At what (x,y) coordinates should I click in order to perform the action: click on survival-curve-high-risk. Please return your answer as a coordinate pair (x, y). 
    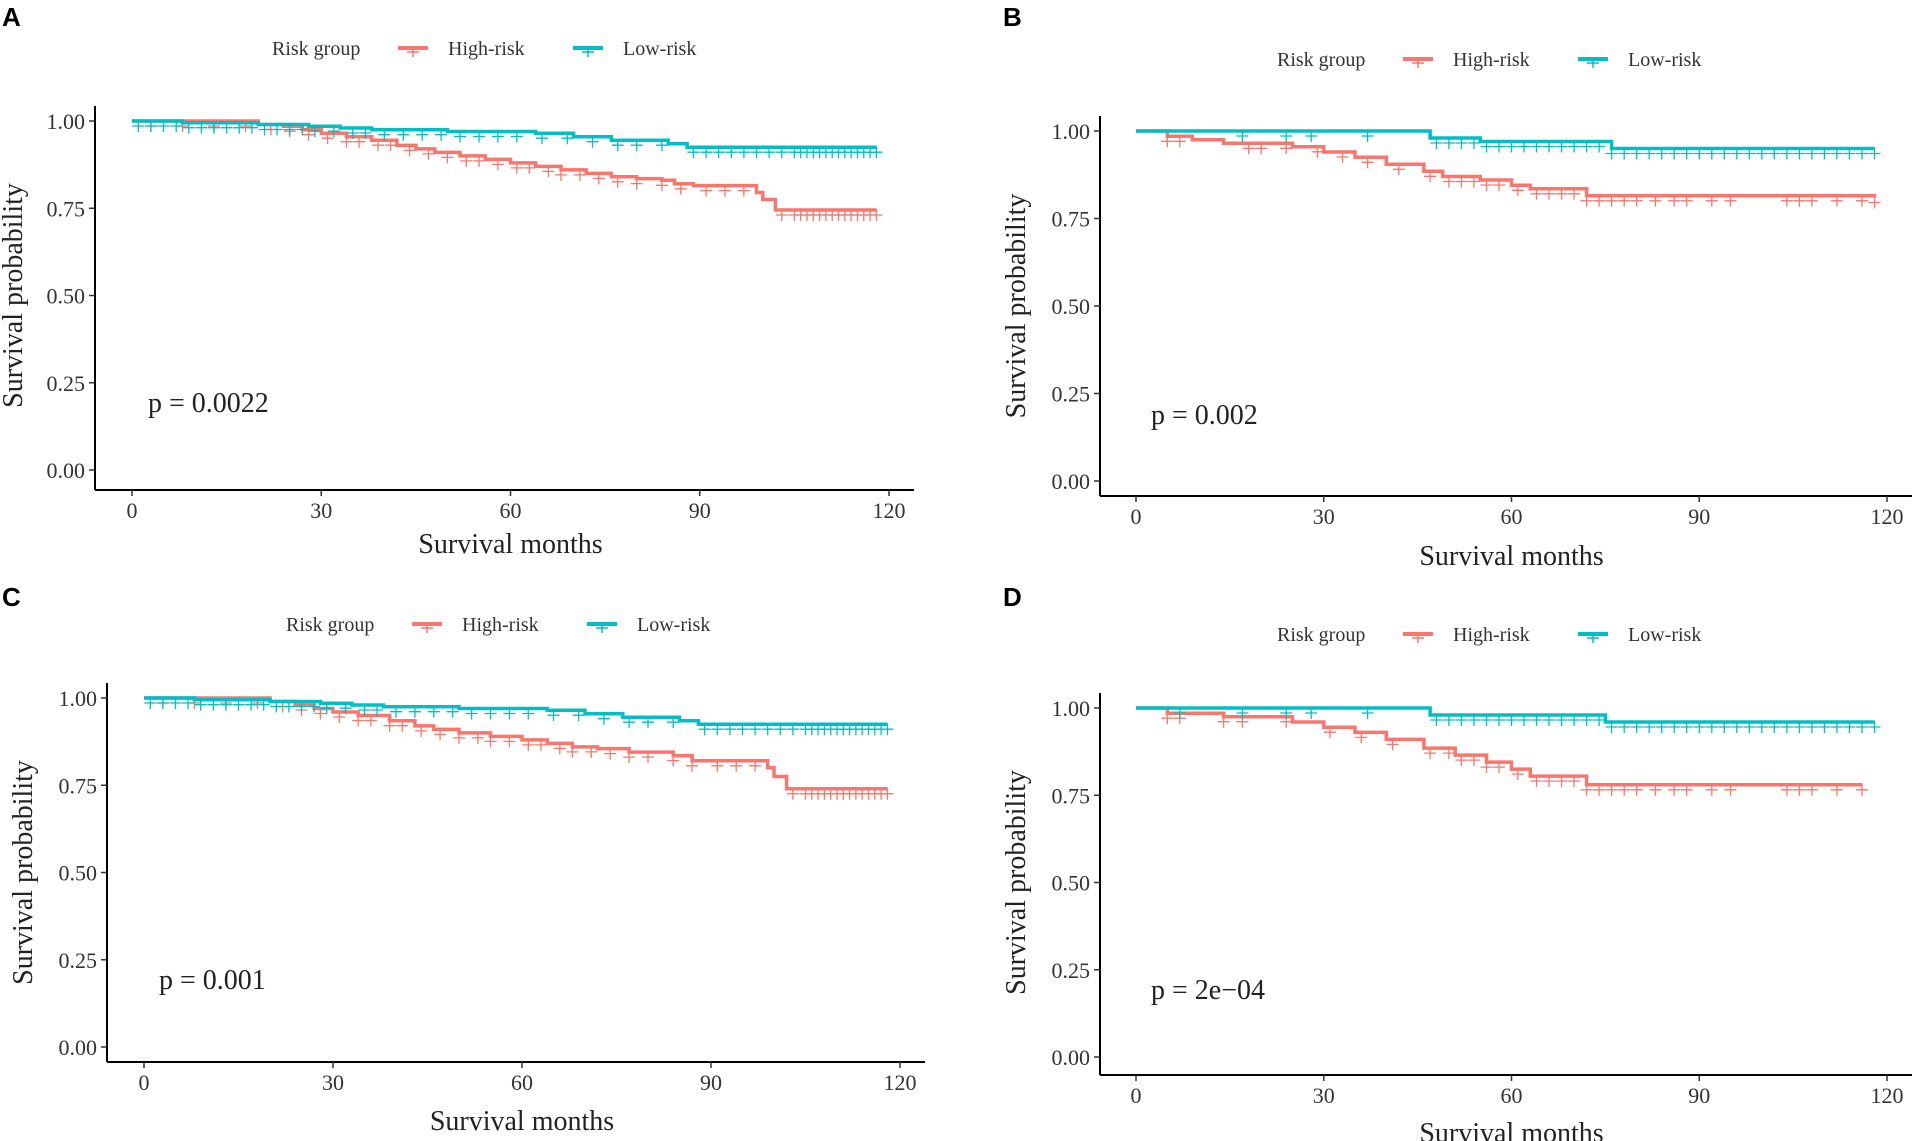
    Looking at the image, I should click on (516, 743).